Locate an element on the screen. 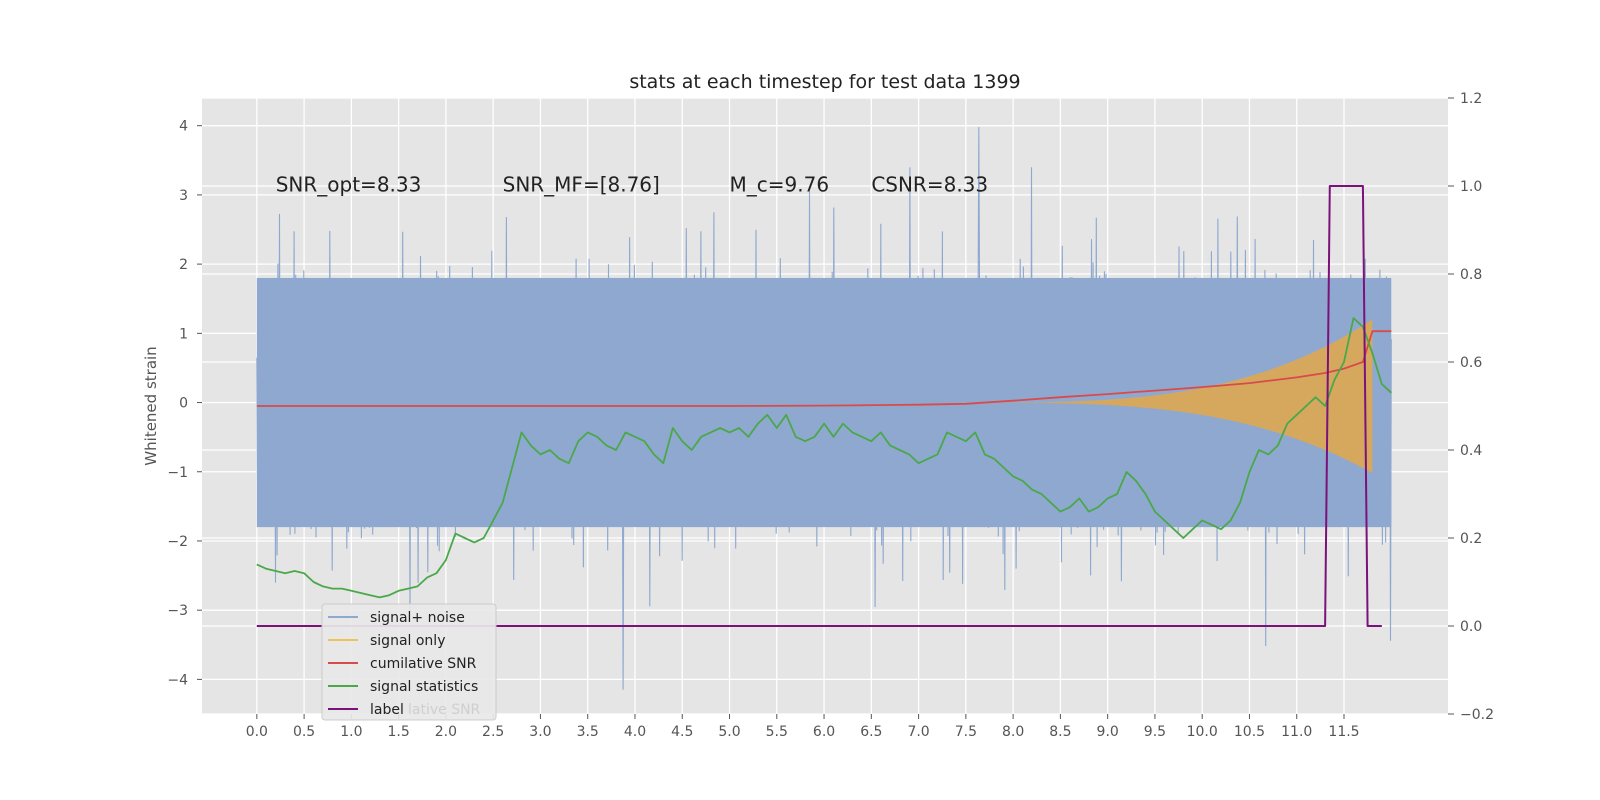  annotation-text: SNR_opt=8.33 is located at coordinates (349, 185).